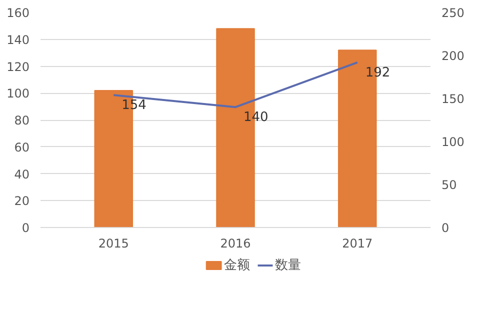 Image resolution: width=498 pixels, height=325 pixels. What do you see at coordinates (449, 185) in the screenshot?
I see `y2-tick-label: 50` at bounding box center [449, 185].